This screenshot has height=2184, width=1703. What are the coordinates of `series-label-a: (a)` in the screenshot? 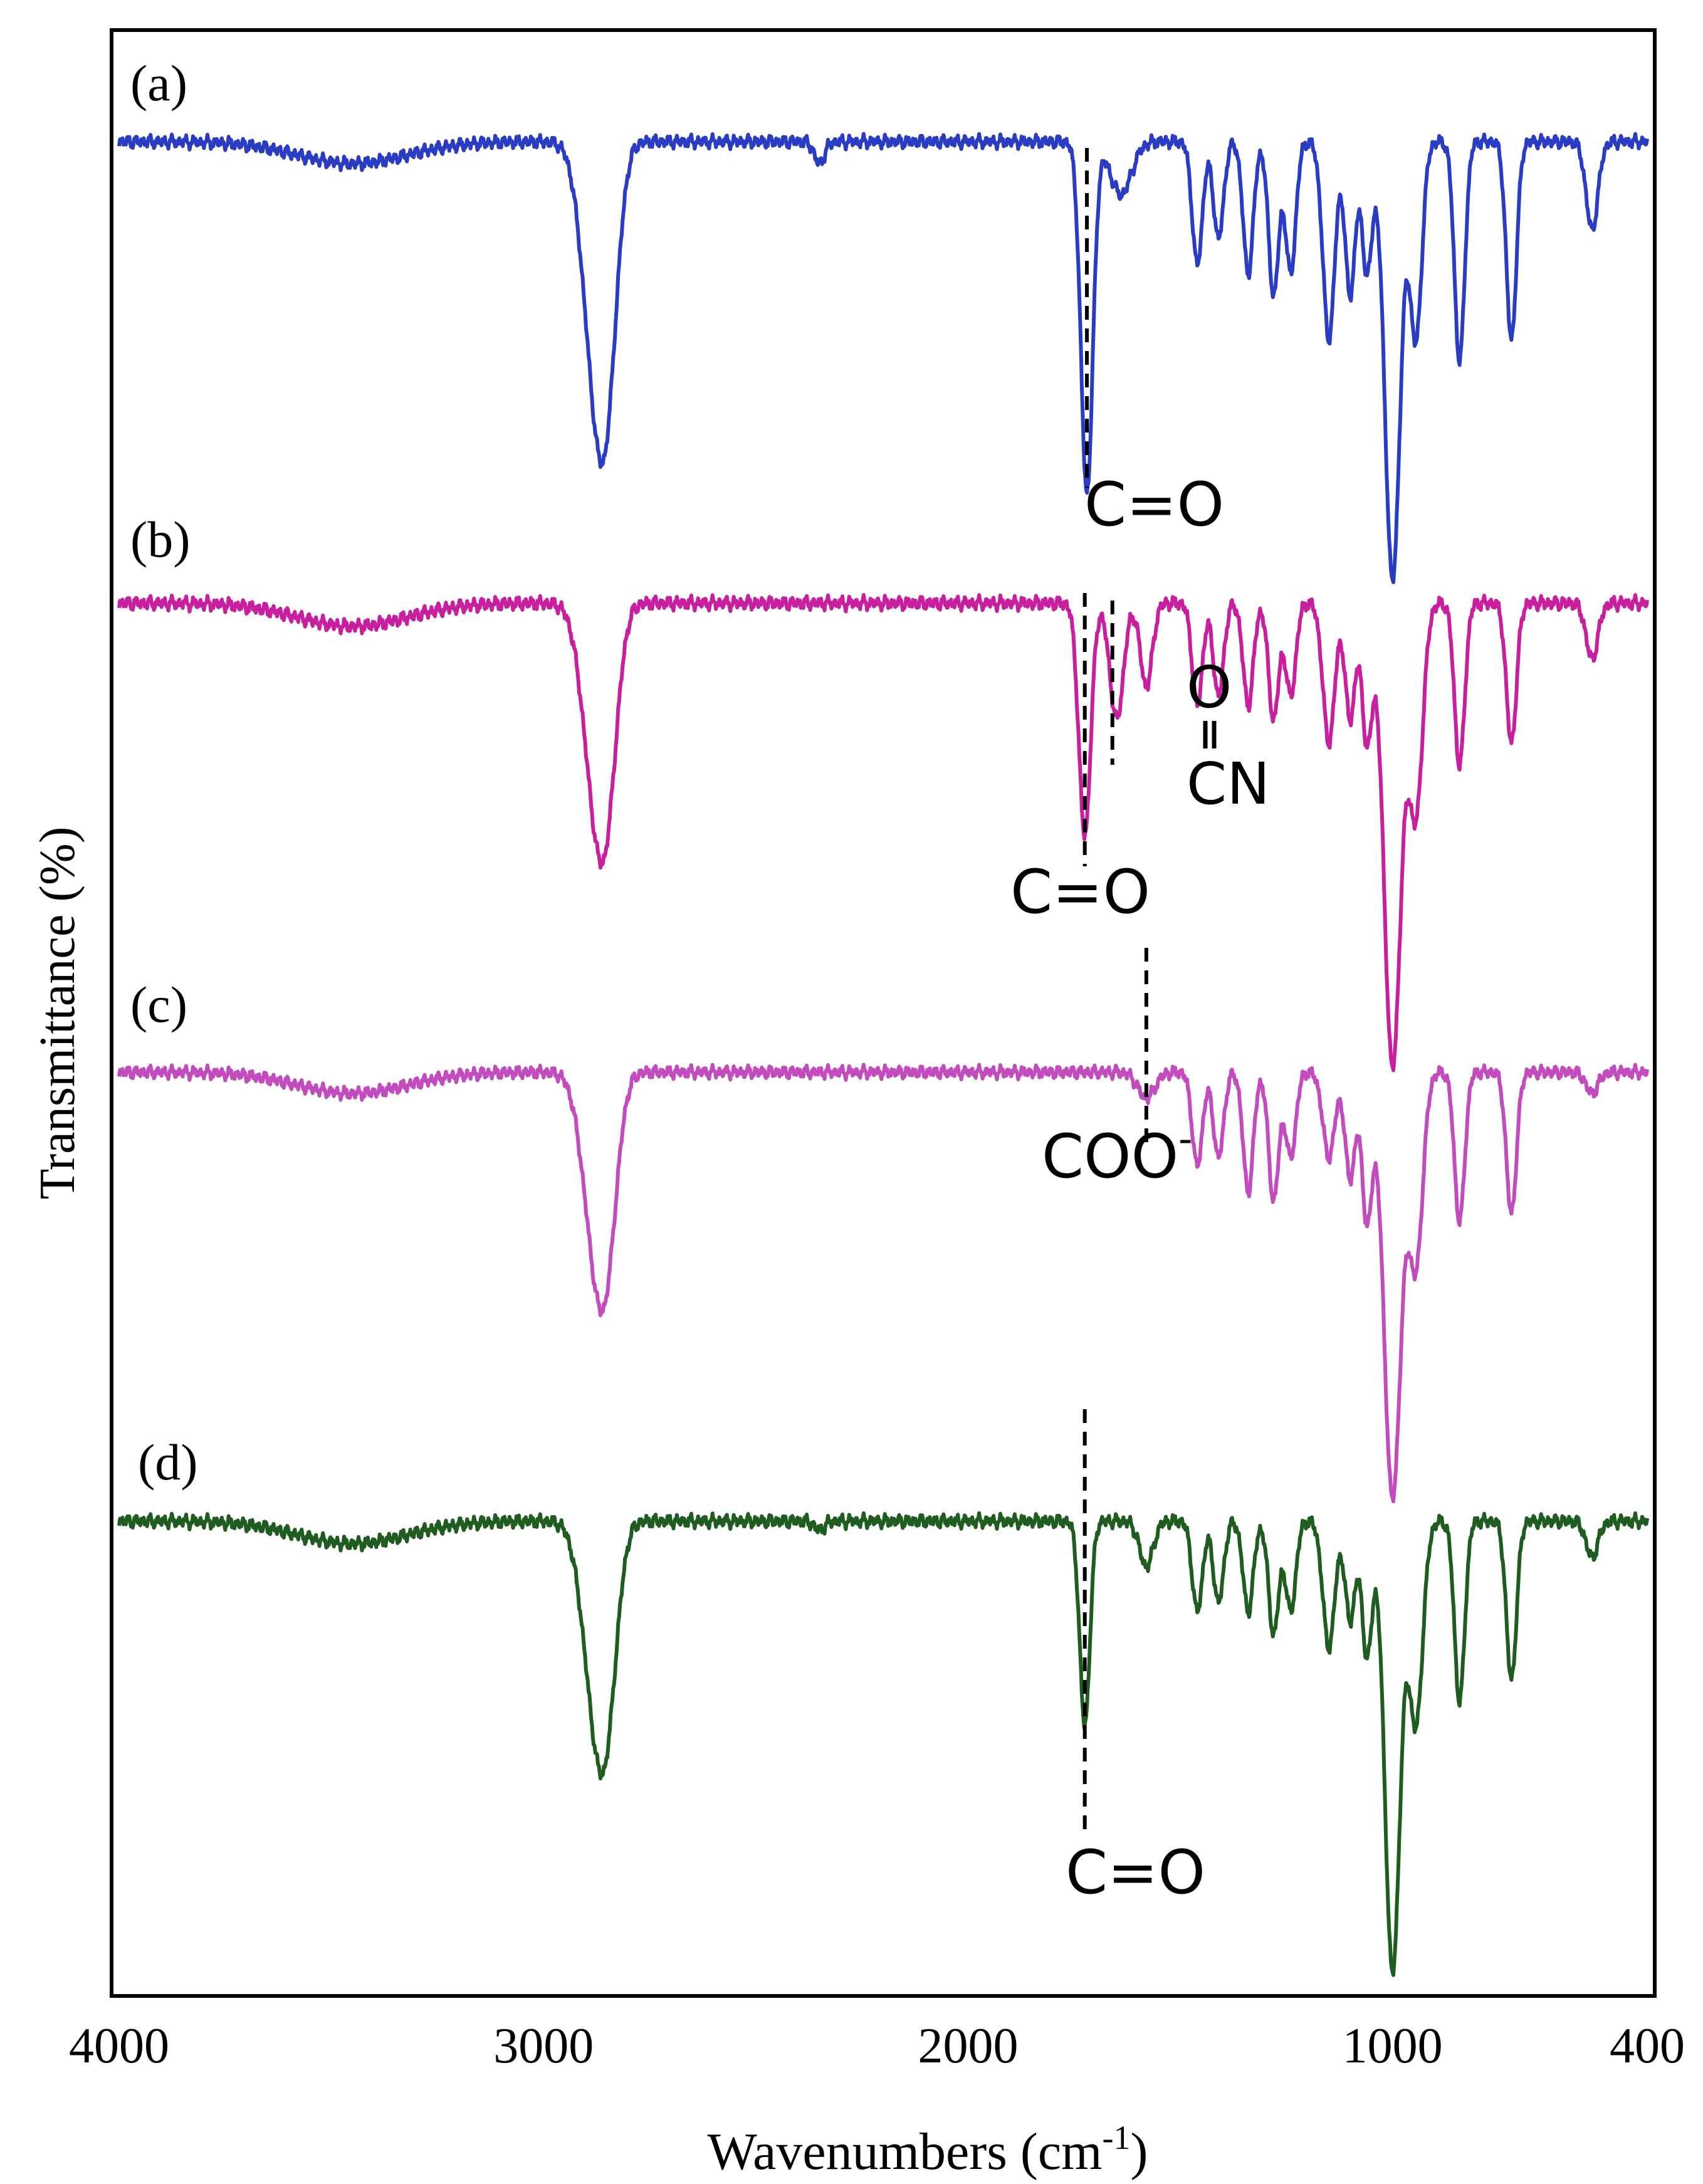 It's located at (159, 84).